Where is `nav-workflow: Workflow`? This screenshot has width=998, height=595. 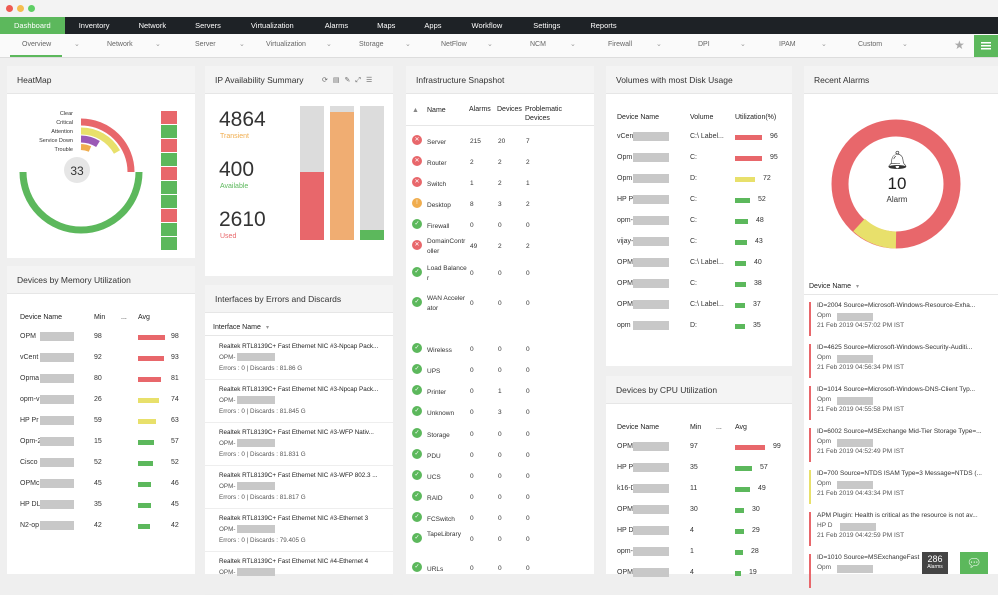 nav-workflow: Workflow is located at coordinates (487, 25).